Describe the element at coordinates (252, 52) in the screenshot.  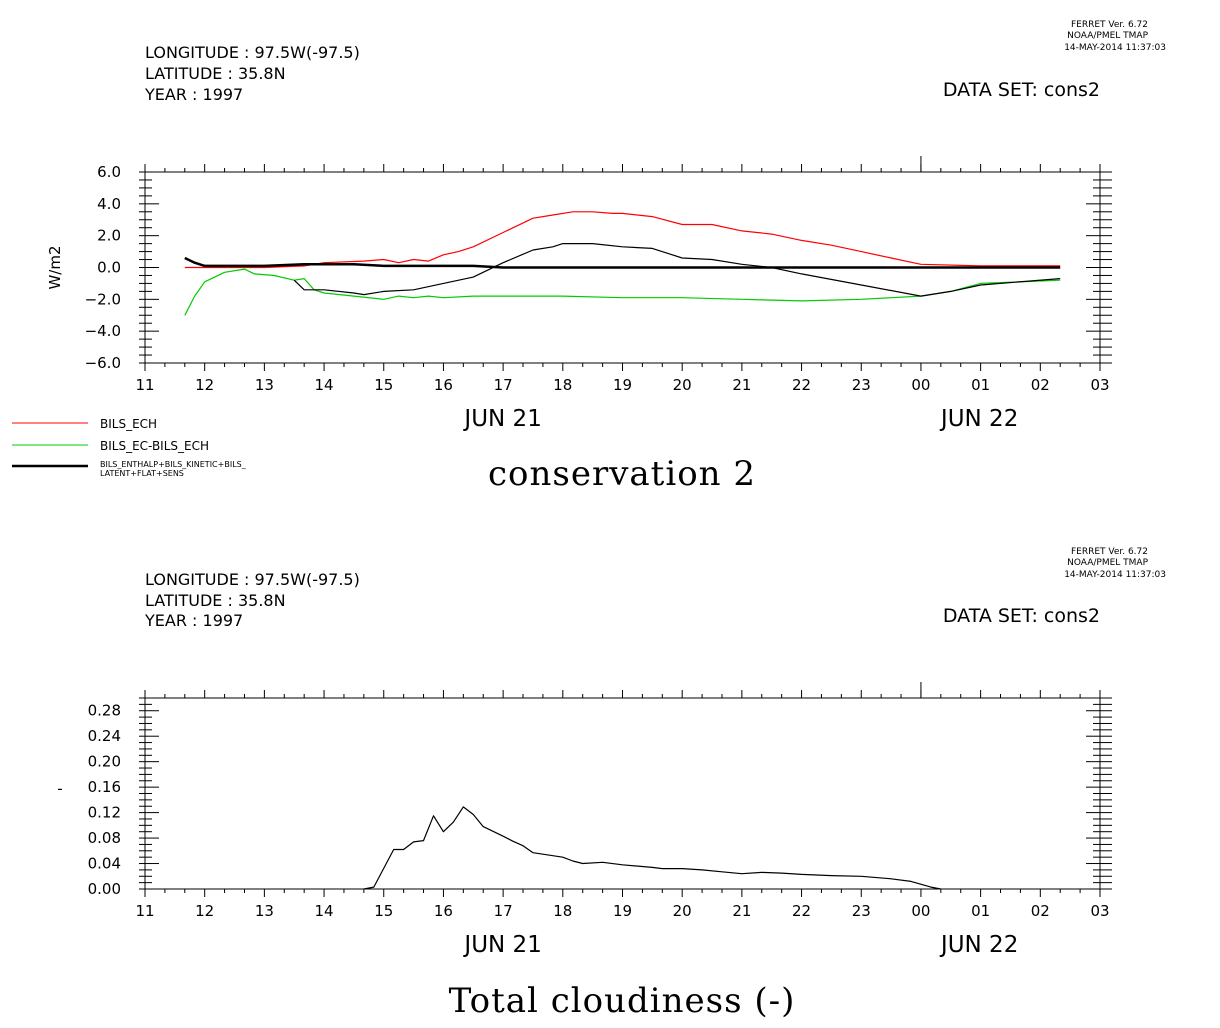
I see `panel1-longitude: LONGITUDE : 97.5W(-97.5)` at that location.